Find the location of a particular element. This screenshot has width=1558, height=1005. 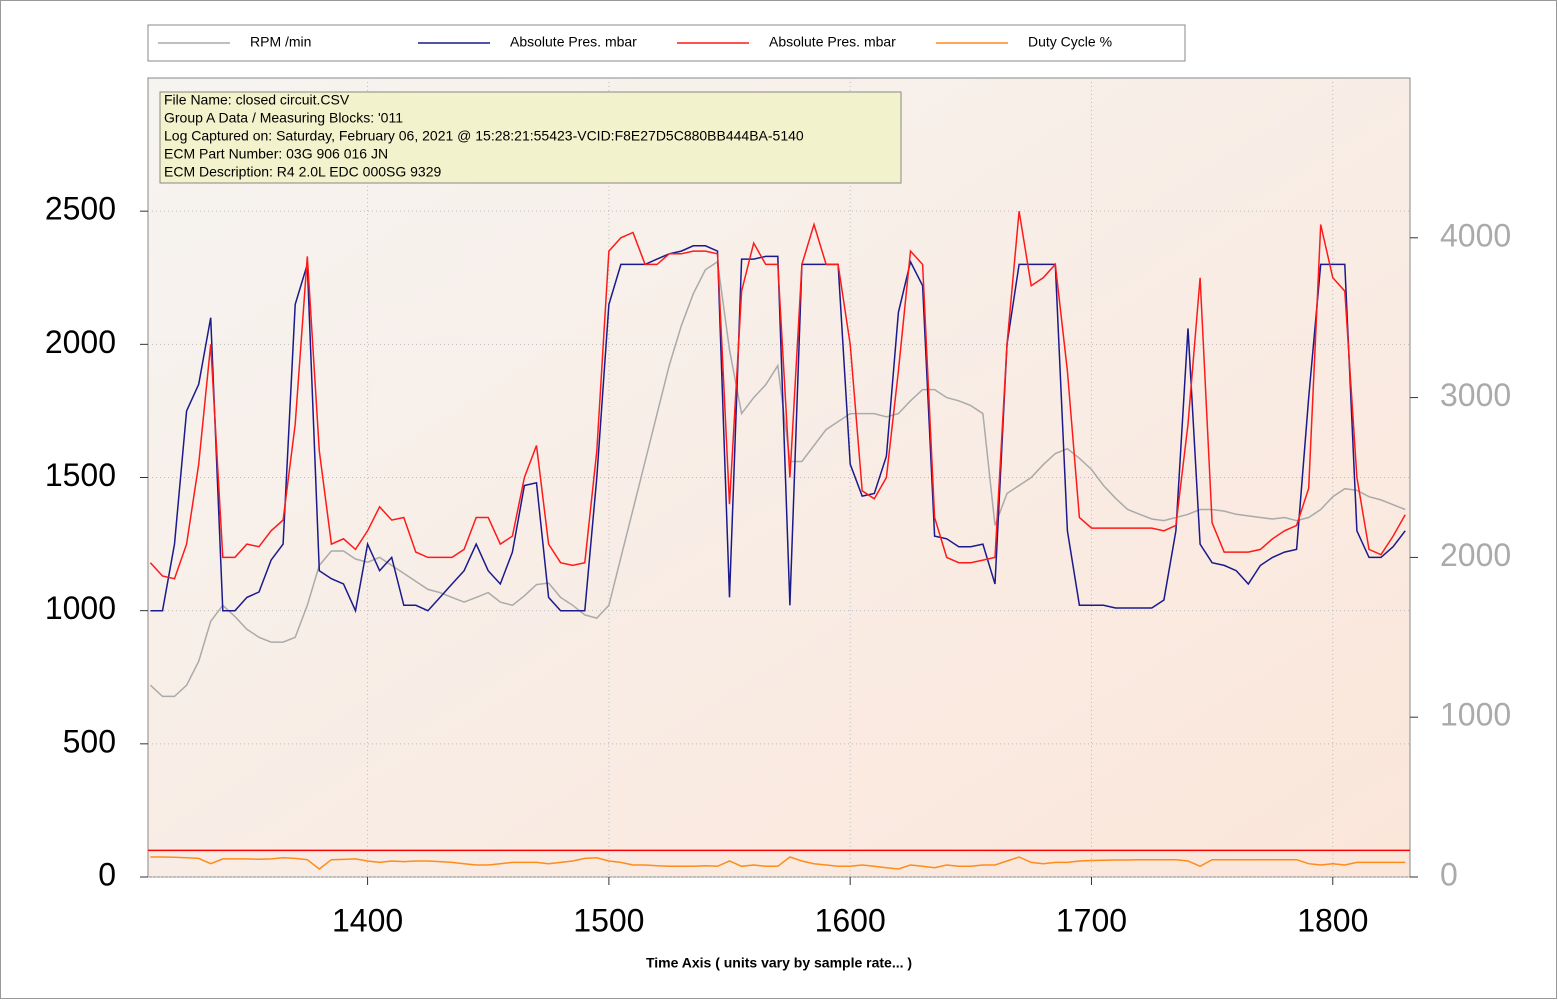

legend-label: Duty Cycle % is located at coordinates (1070, 42).